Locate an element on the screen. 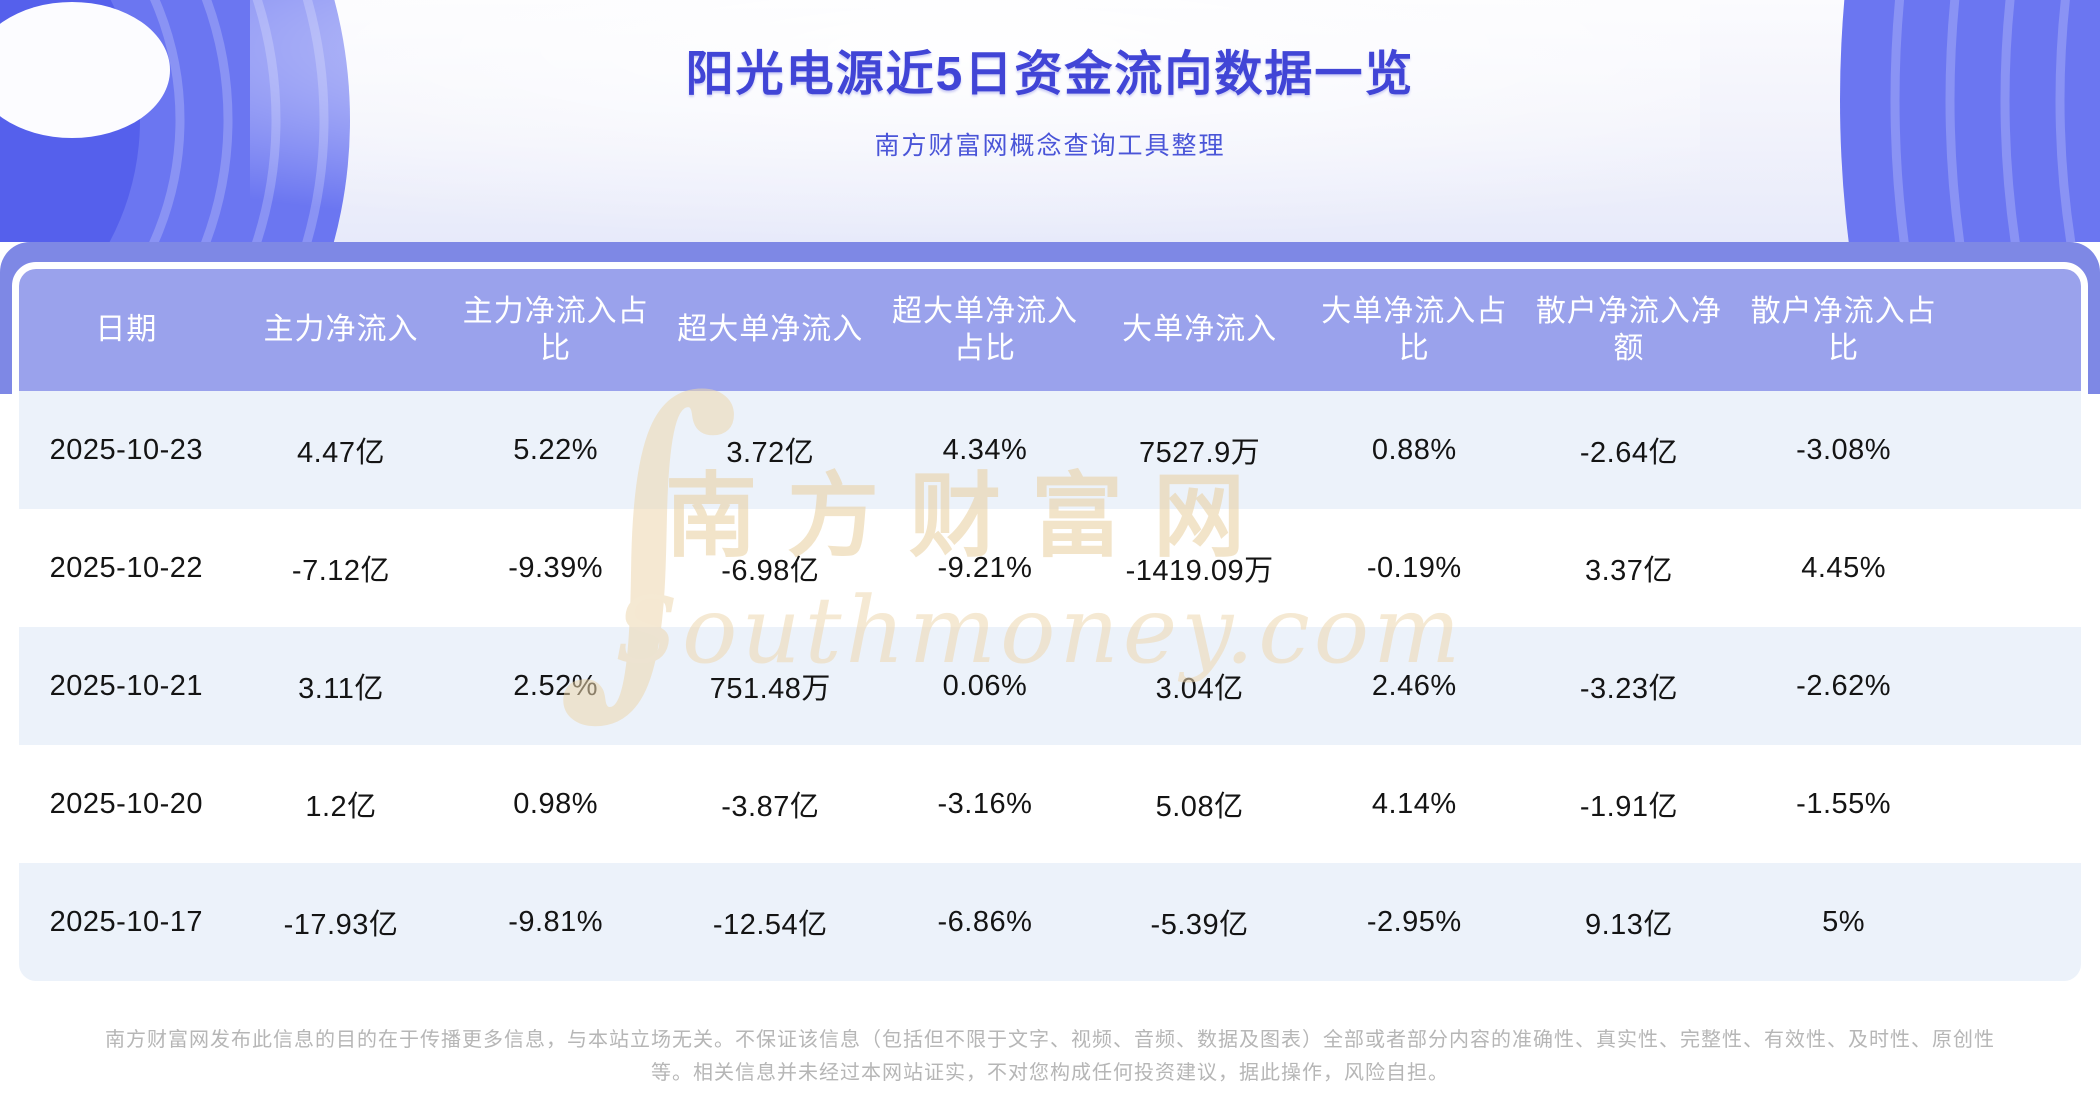 The image size is (2100, 1114). column-header: 大单净流入 is located at coordinates (1199, 330).